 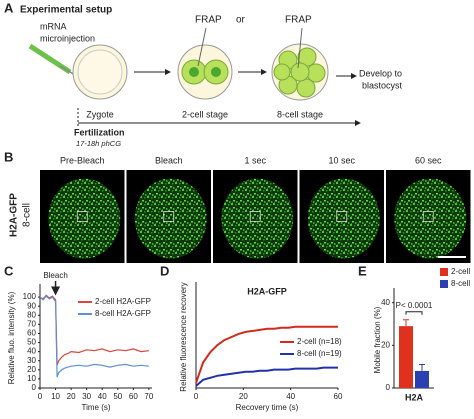 I want to click on significance-bracket, so click(x=414, y=313).